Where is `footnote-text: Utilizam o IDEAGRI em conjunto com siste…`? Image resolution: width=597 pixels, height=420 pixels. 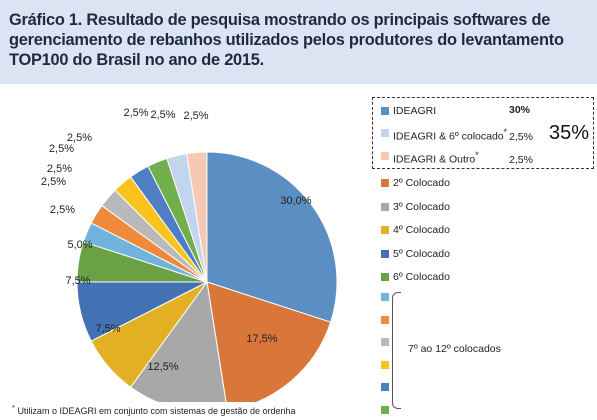 footnote-text: Utilizam o IDEAGRI em conjunto com siste… is located at coordinates (156, 411).